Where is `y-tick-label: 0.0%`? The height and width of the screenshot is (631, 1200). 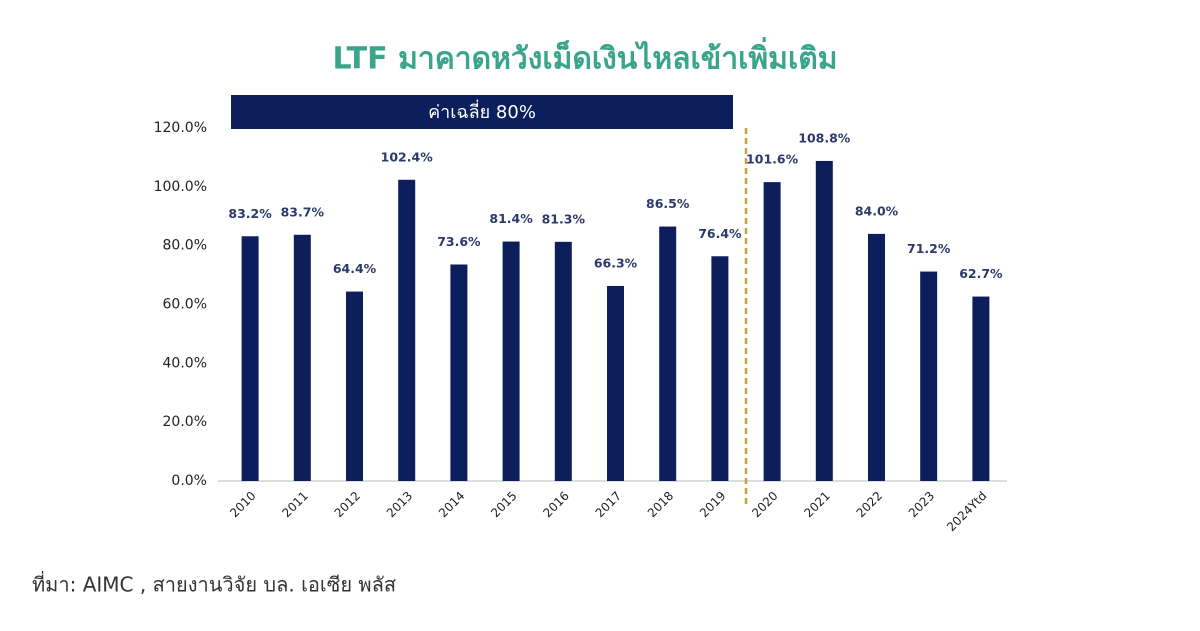
y-tick-label: 0.0% is located at coordinates (189, 481).